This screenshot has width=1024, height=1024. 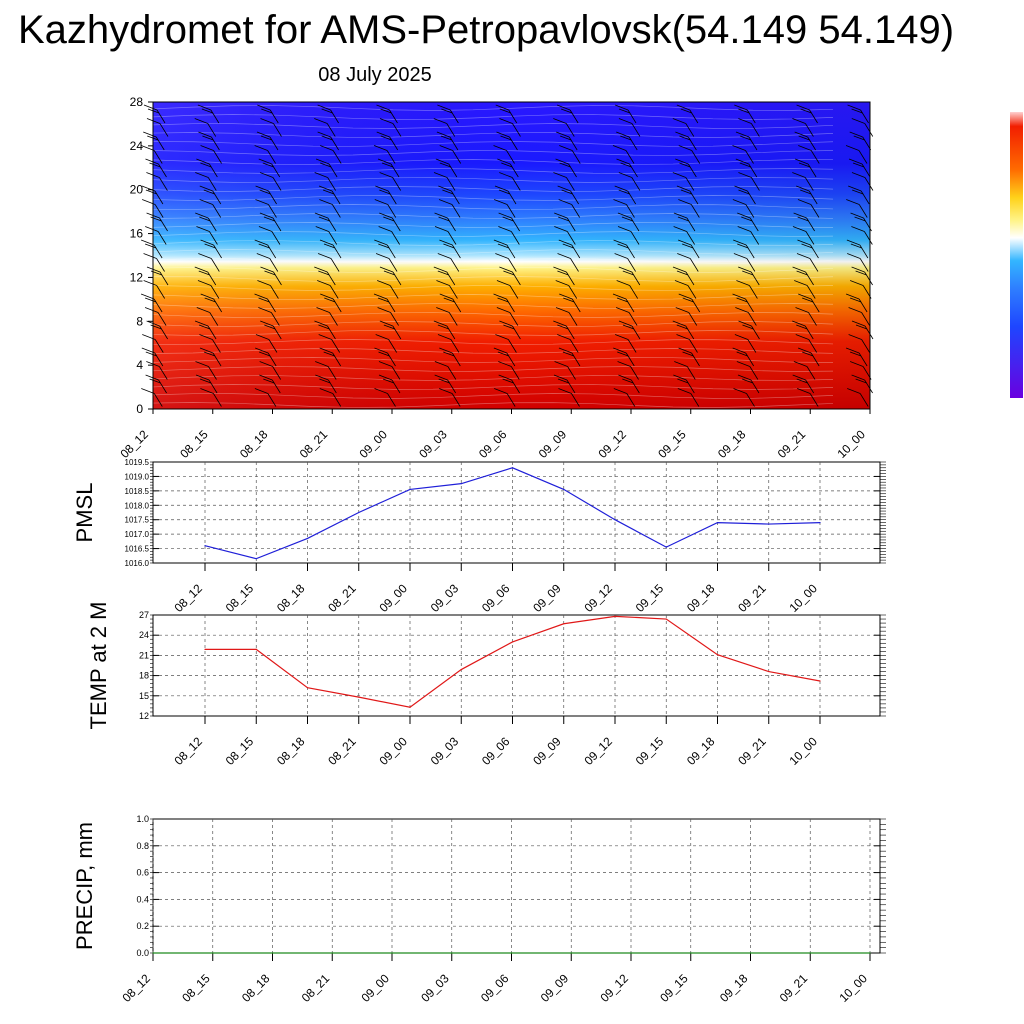 I want to click on x-tick-label: 09_06, so click(x=495, y=988).